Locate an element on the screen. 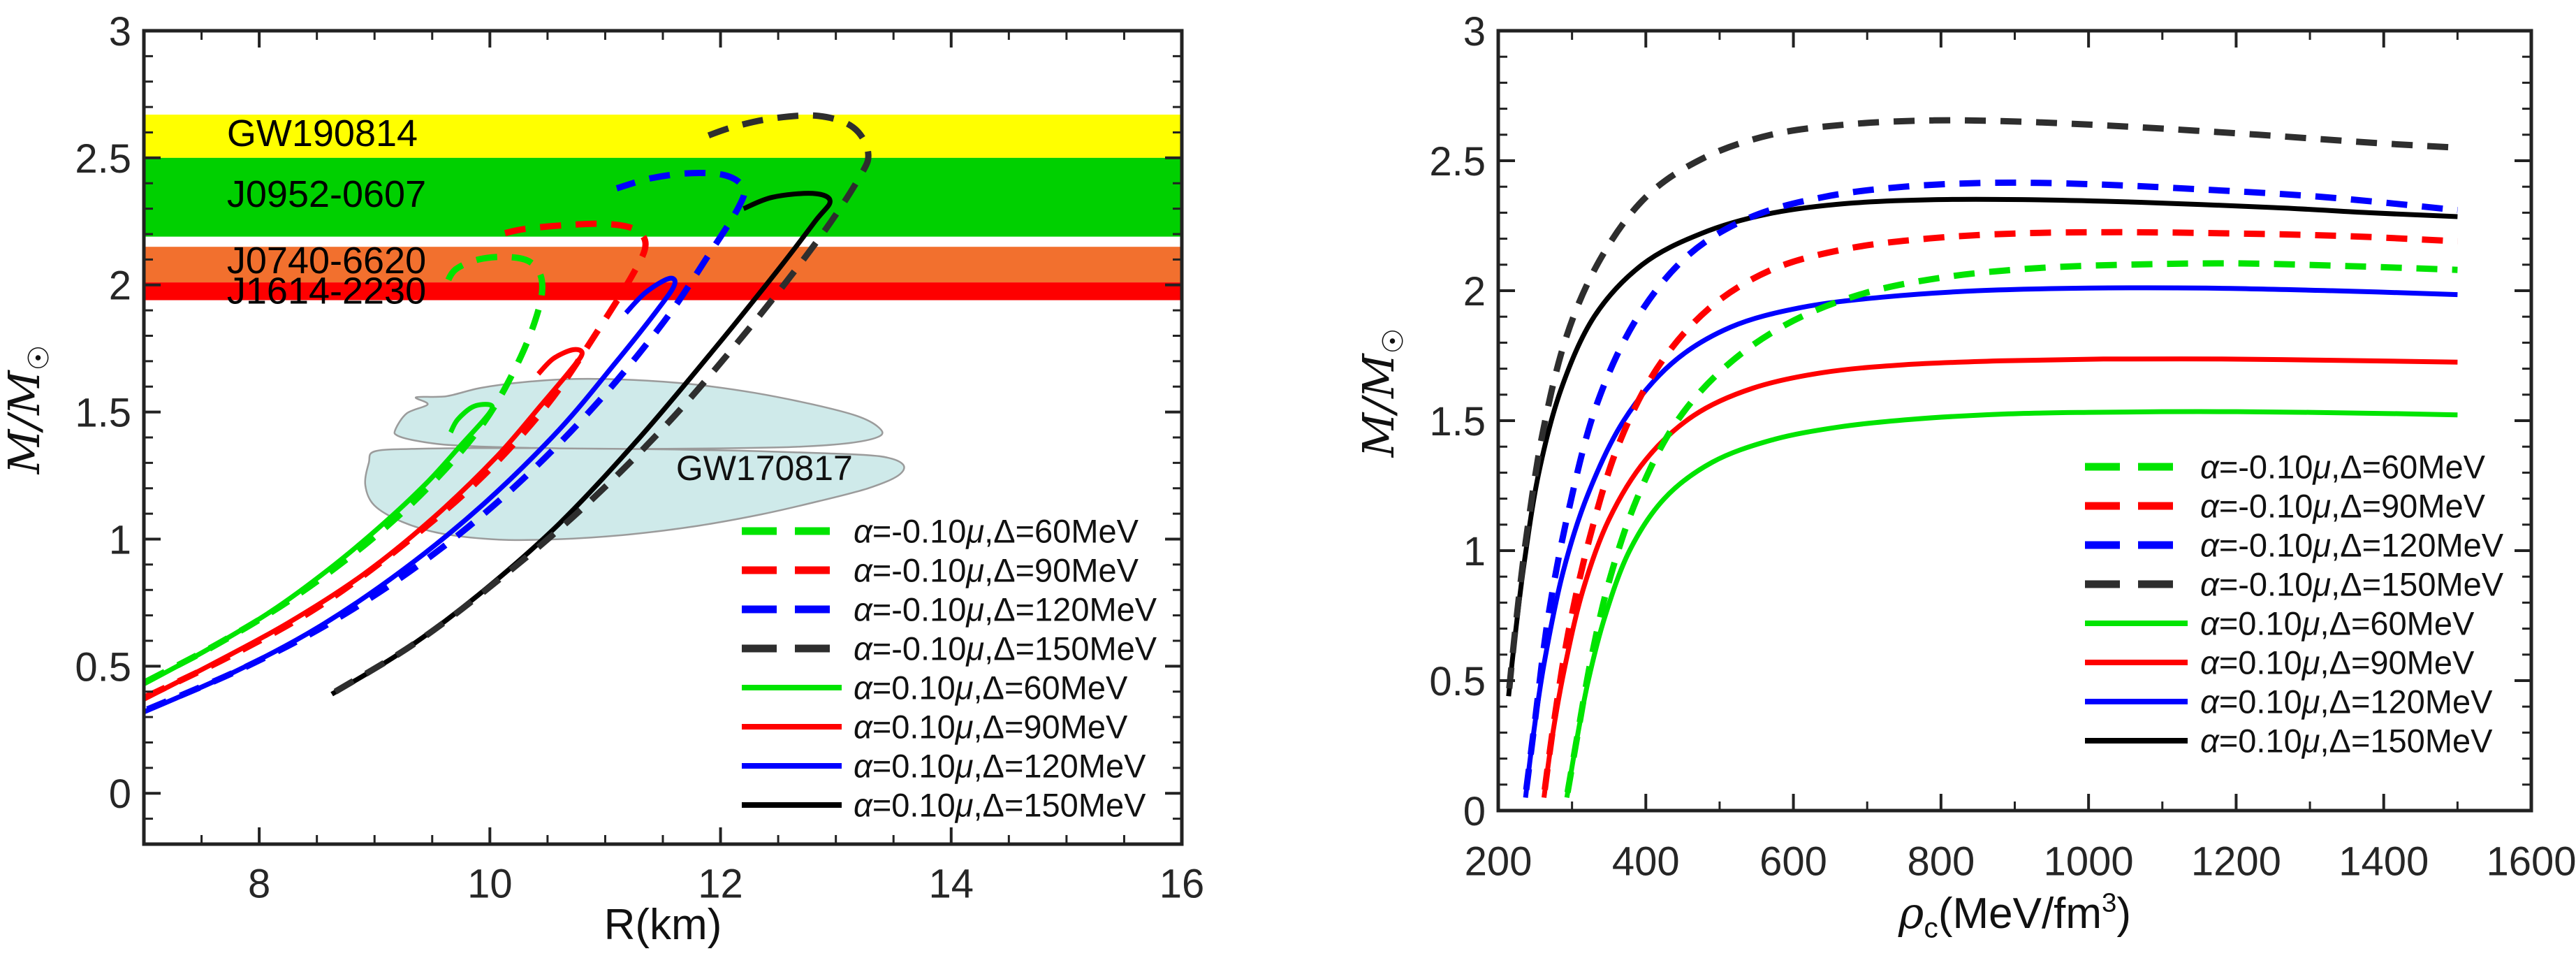 This screenshot has width=2576, height=979. legend-label: α=0.10μ,Δ=60MeV is located at coordinates (991, 687).